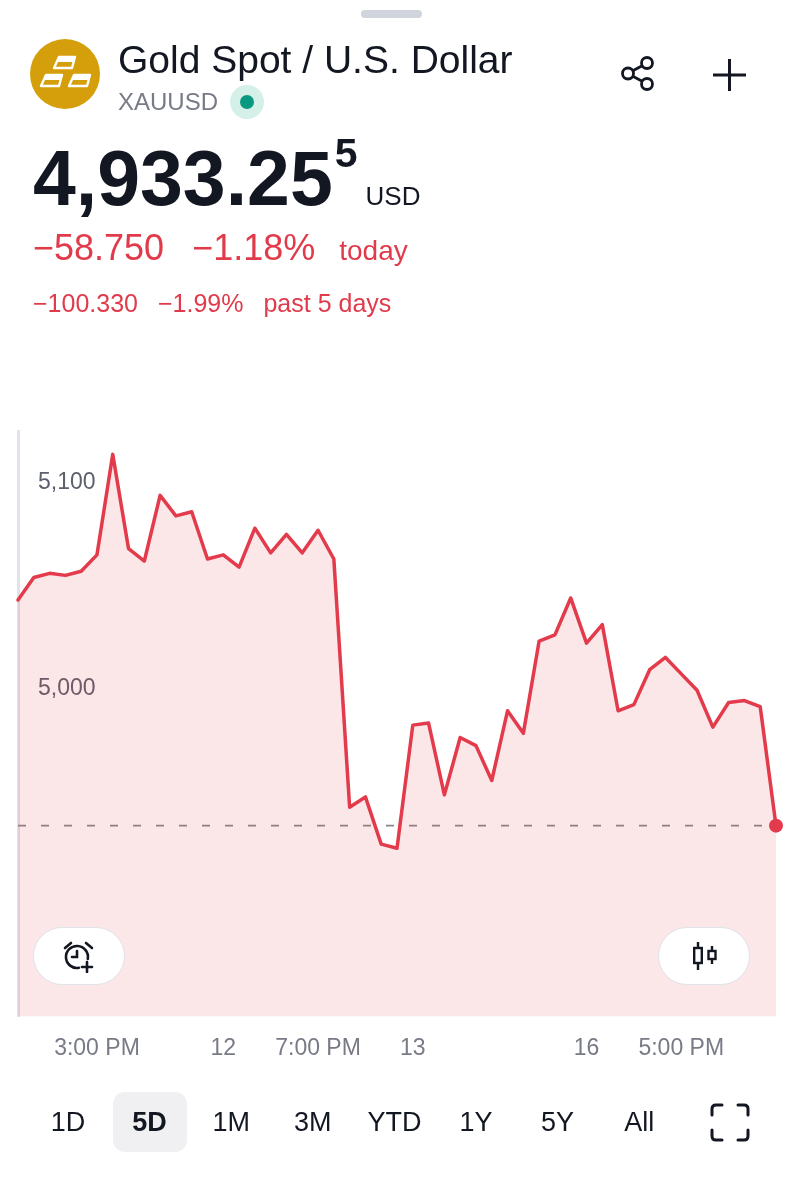 The height and width of the screenshot is (1200, 794). I want to click on x-tick-label: 12, so click(223, 1046).